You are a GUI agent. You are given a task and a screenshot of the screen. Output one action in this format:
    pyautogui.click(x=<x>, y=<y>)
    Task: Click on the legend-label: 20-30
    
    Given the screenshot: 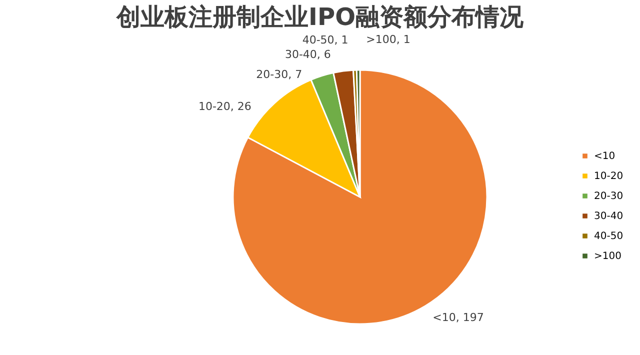 What is the action you would take?
    pyautogui.click(x=609, y=196)
    